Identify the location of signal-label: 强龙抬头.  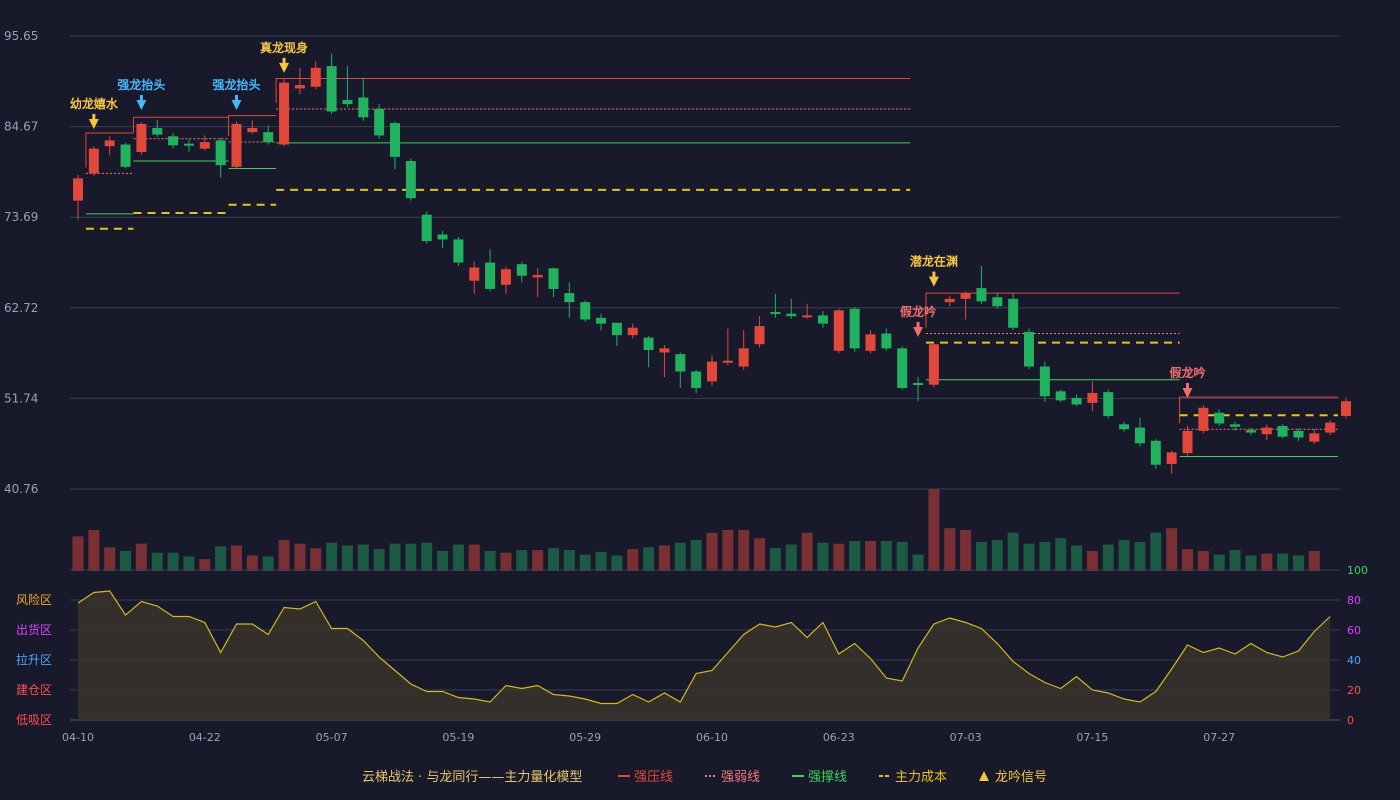
(141, 84).